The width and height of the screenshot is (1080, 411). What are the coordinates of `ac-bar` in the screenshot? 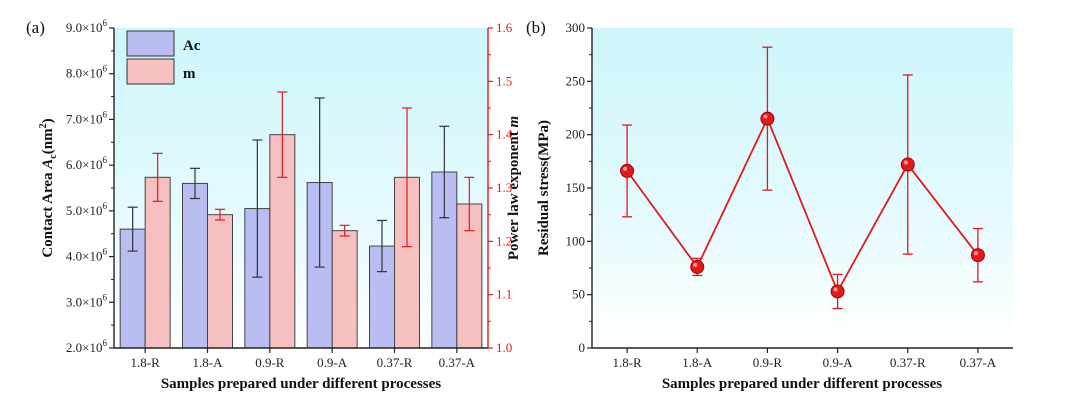 It's located at (195, 265).